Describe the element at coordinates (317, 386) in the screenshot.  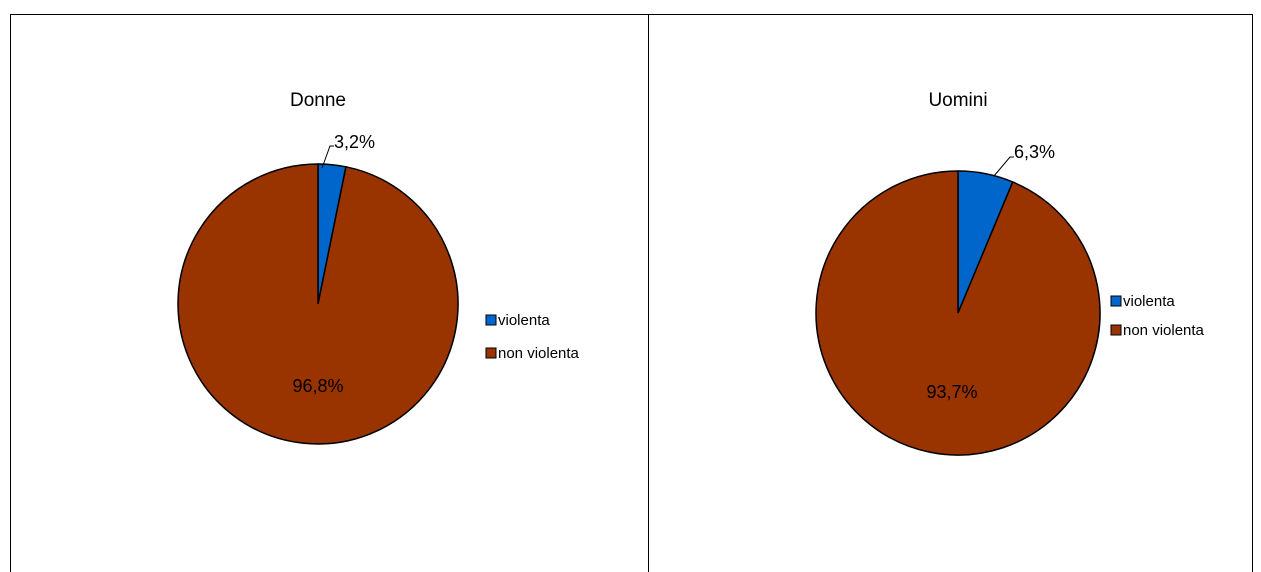
I see `data-label-donne-non-violenta: 96,8%` at that location.